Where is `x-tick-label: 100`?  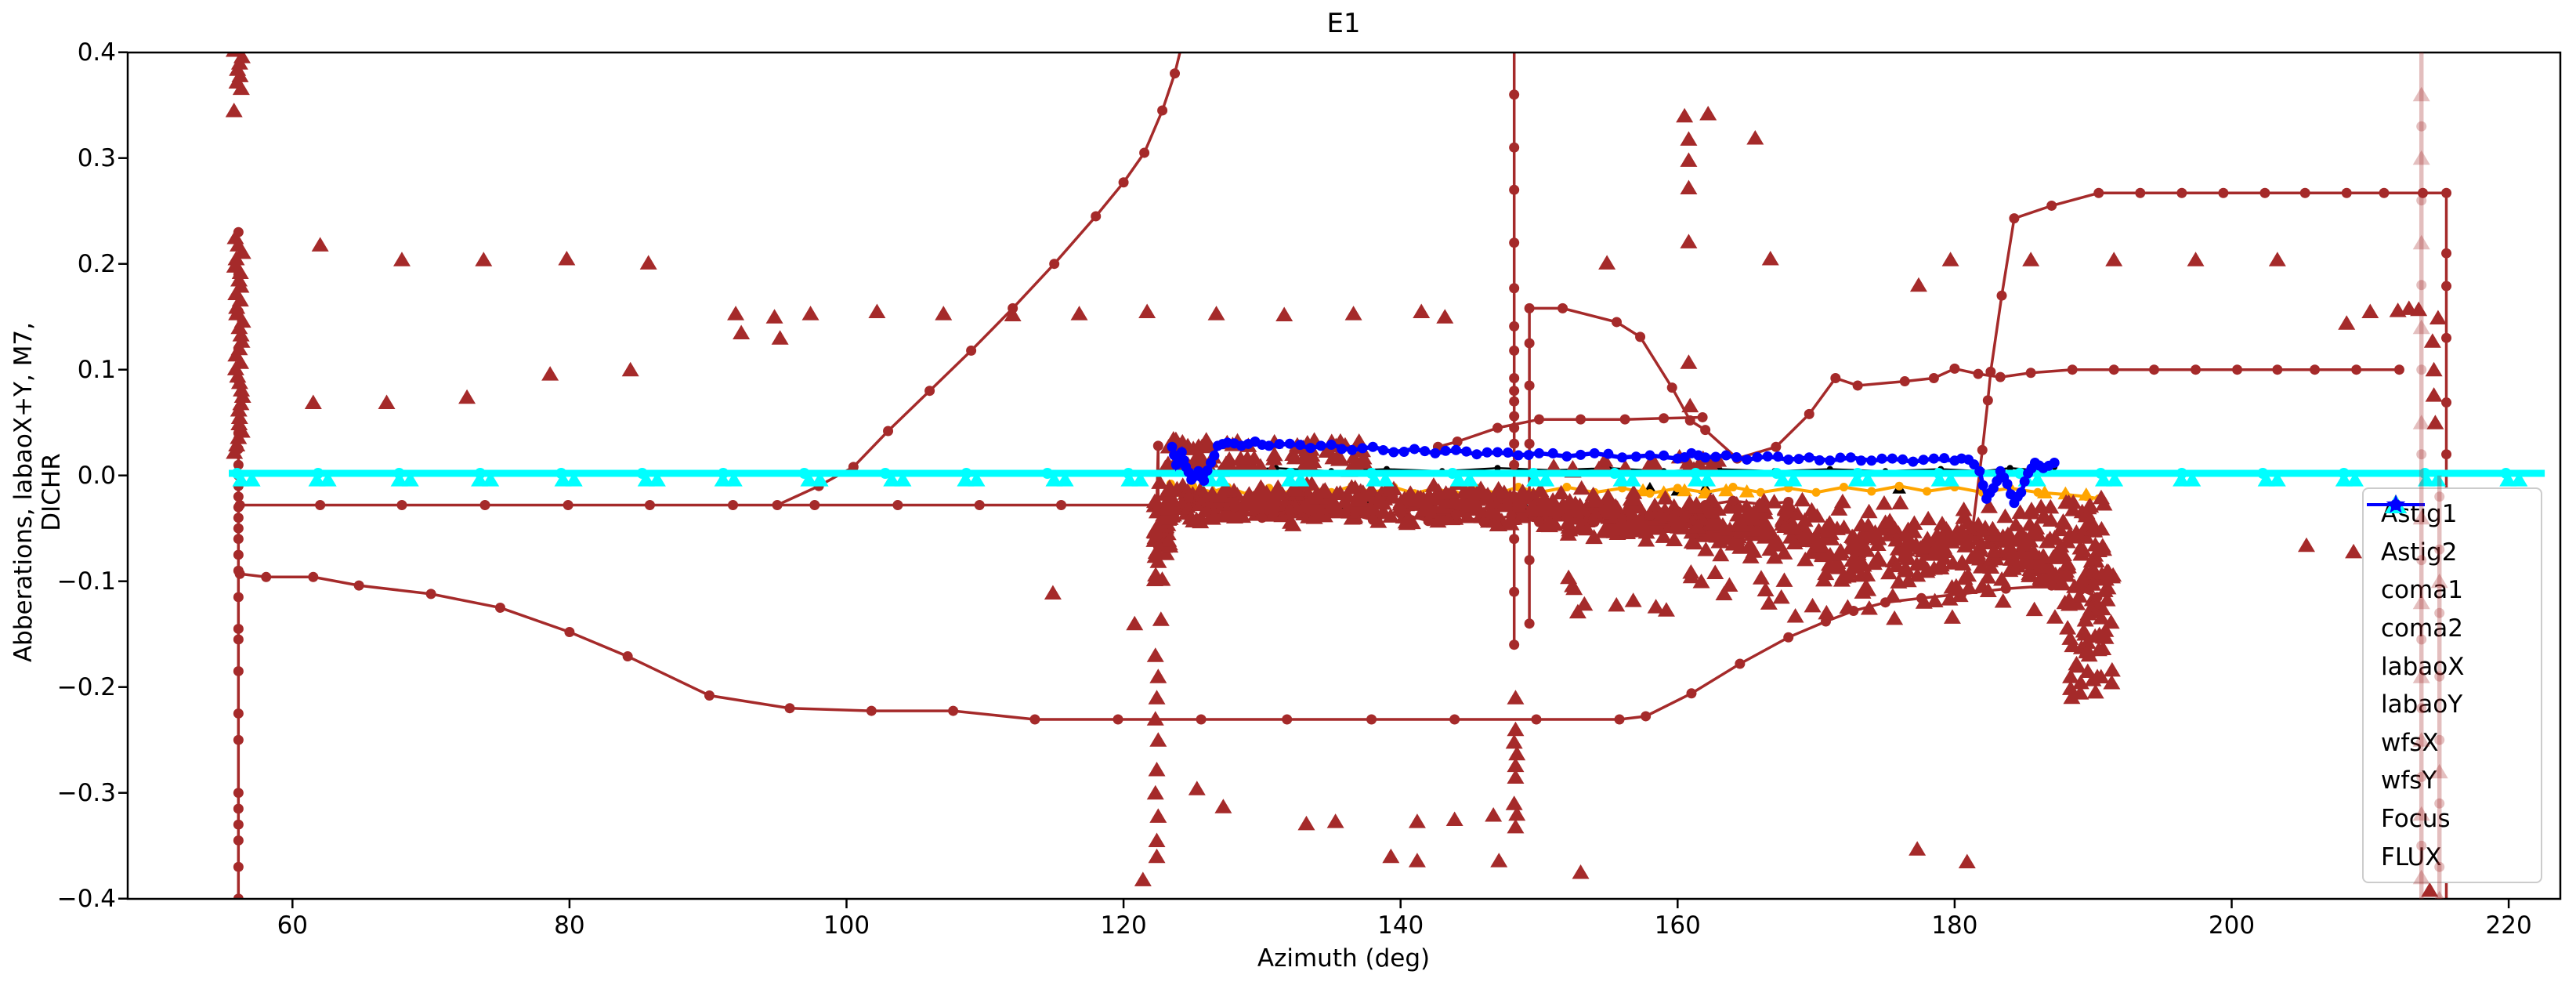
x-tick-label: 100 is located at coordinates (847, 925).